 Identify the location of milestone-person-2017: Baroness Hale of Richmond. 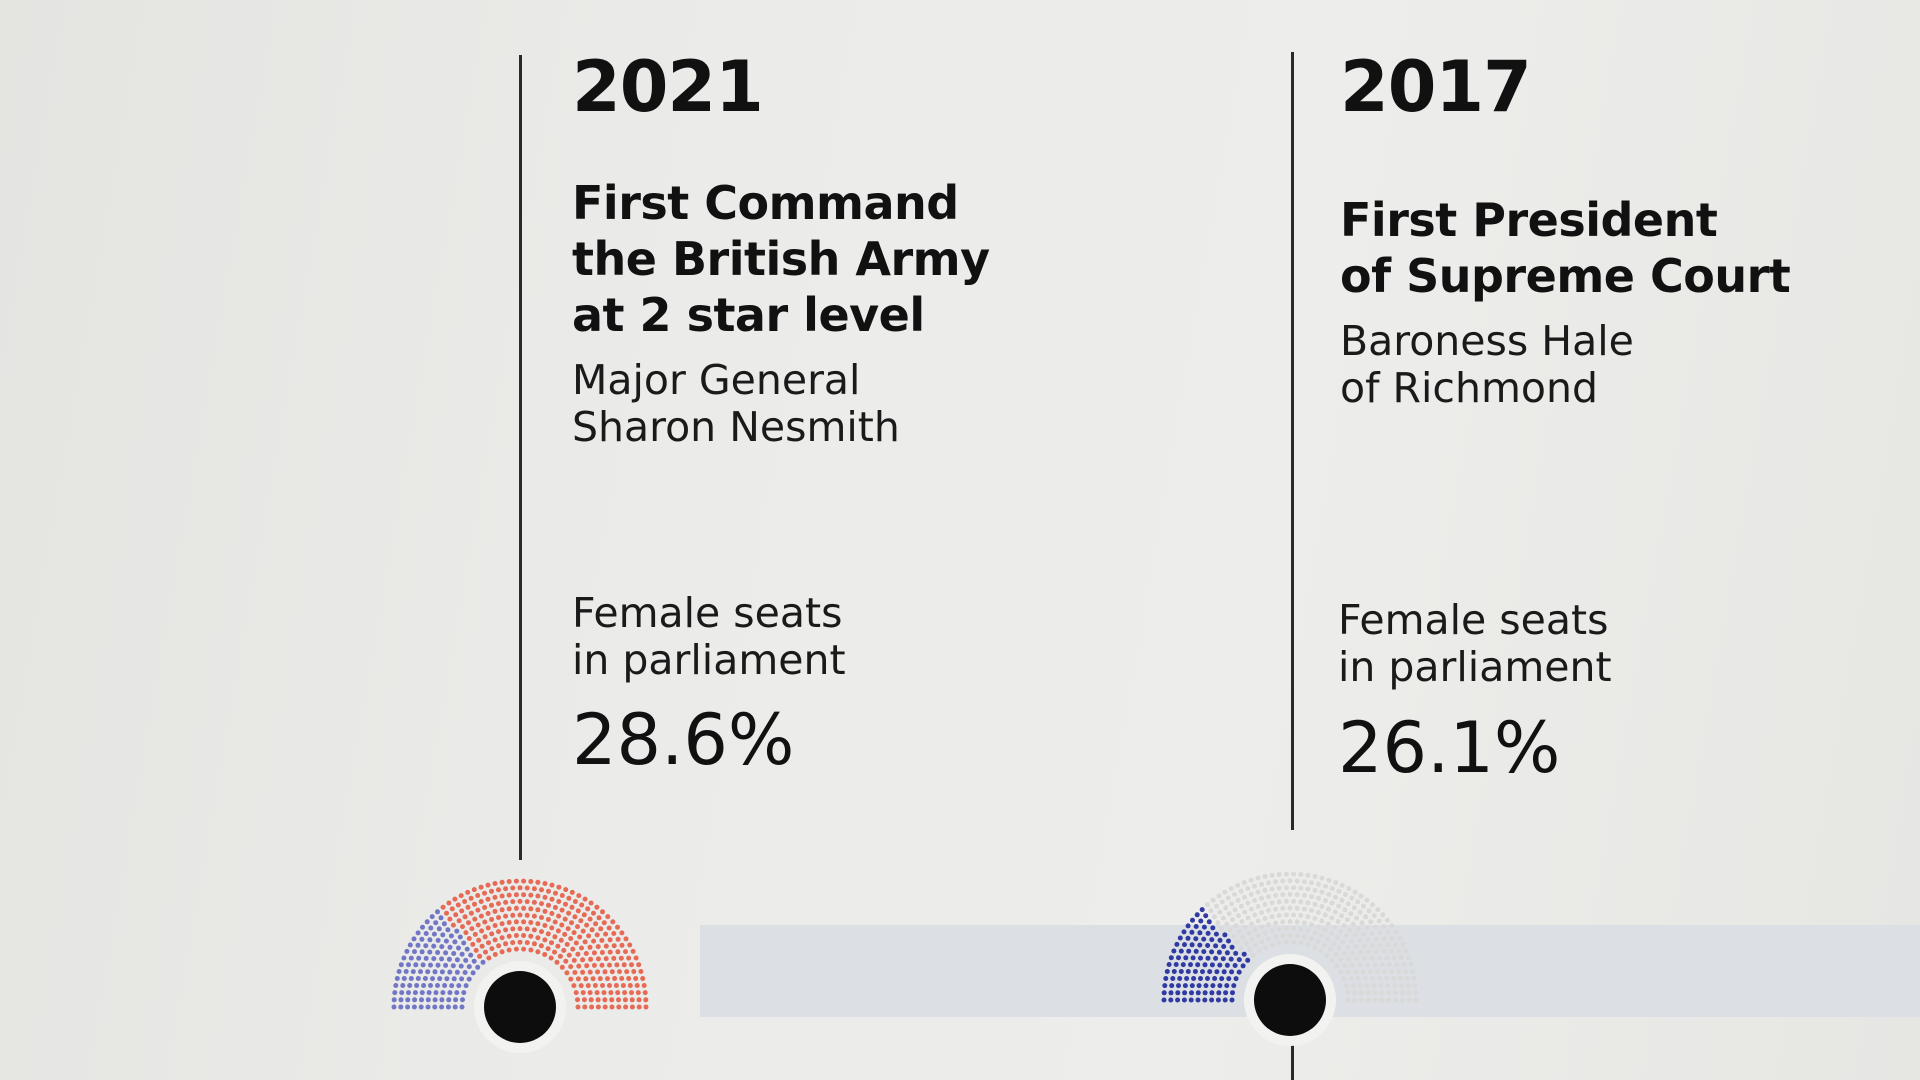
(1487, 364).